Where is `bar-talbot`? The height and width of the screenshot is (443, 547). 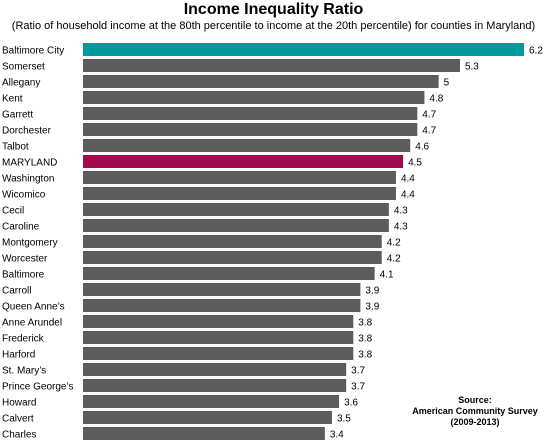
bar-talbot is located at coordinates (247, 145).